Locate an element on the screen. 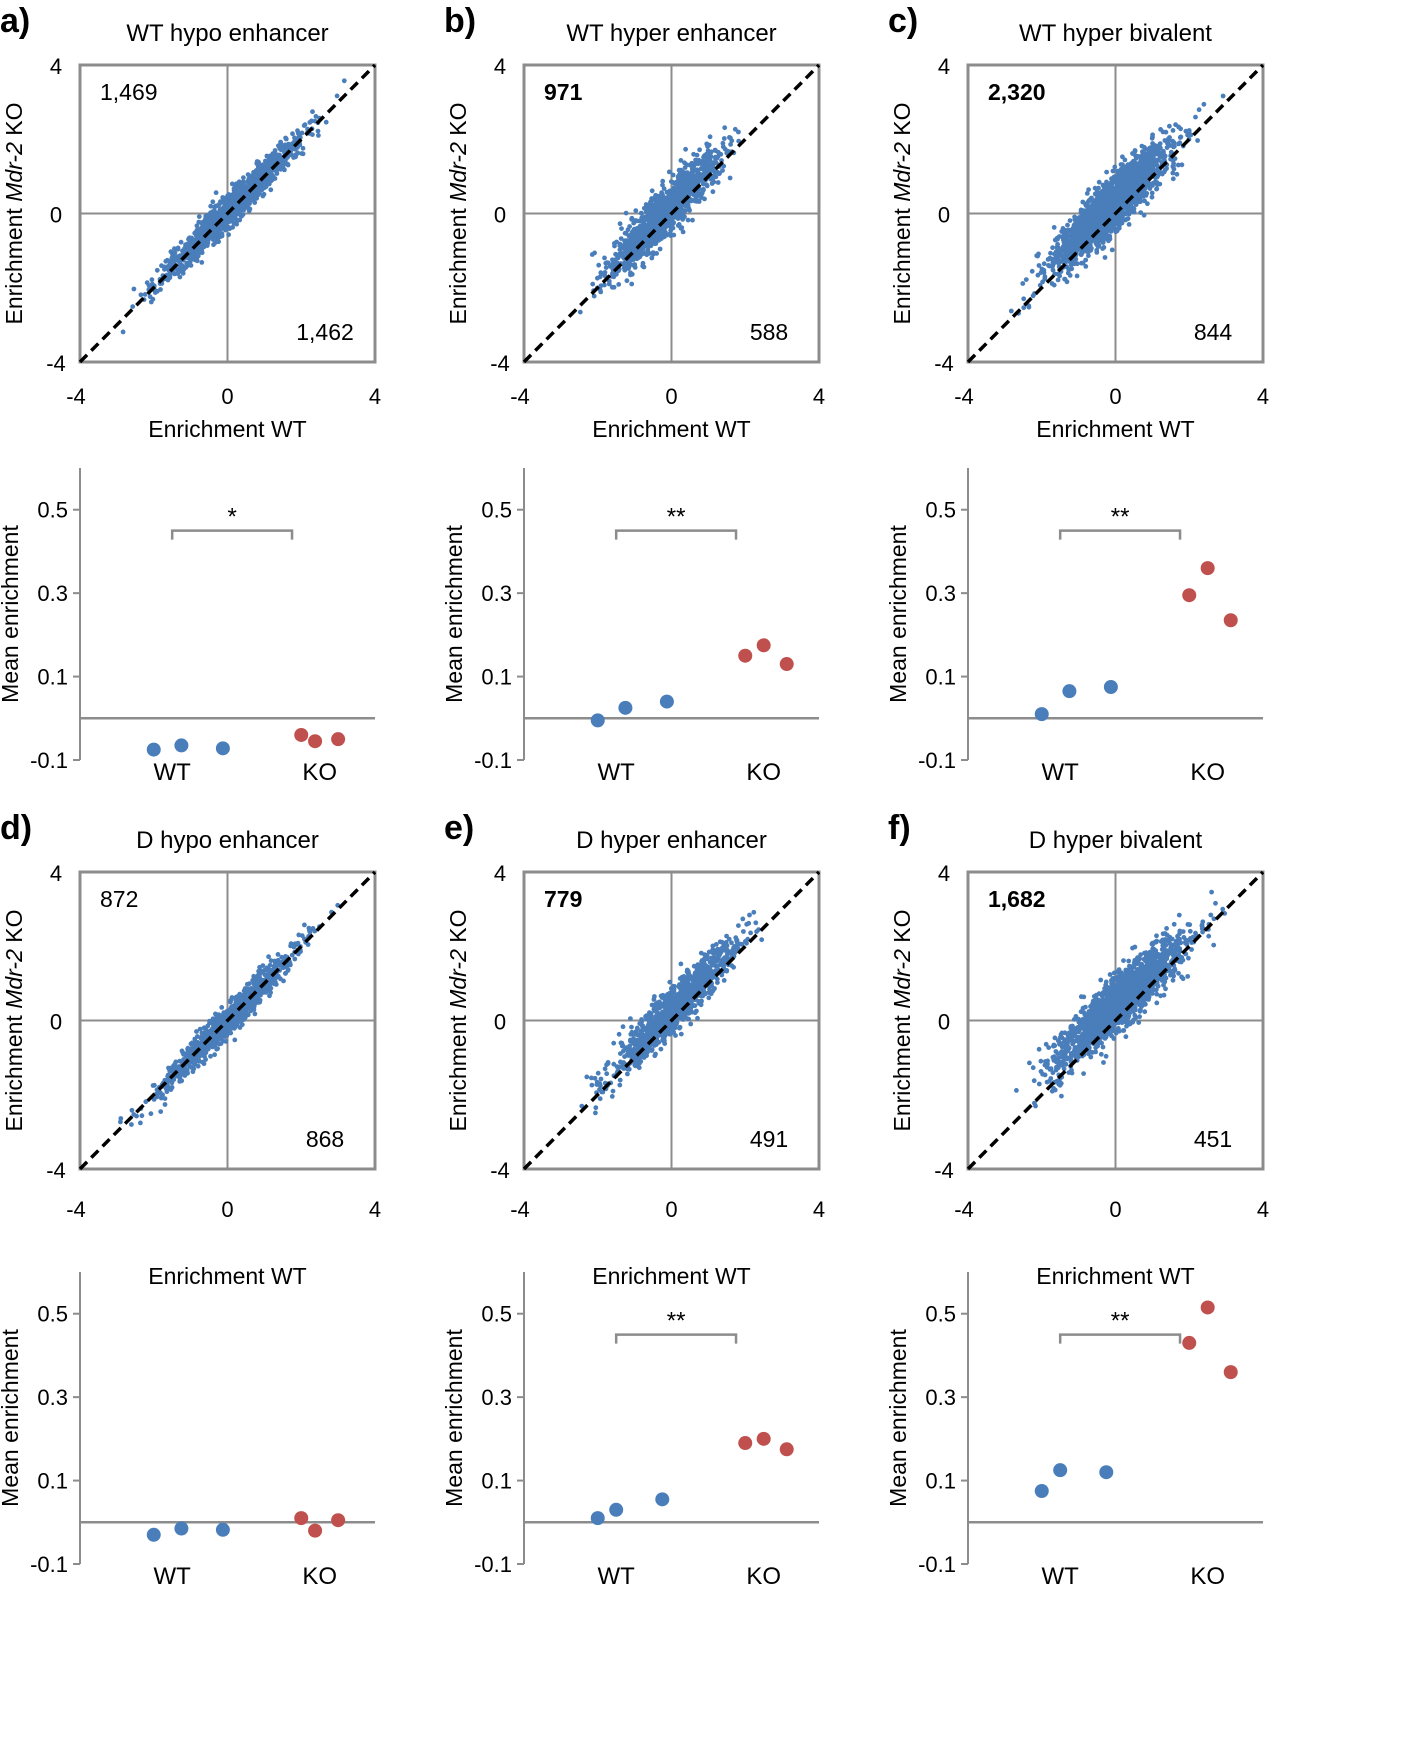  y-tick-label: 0 is located at coordinates (56, 215).